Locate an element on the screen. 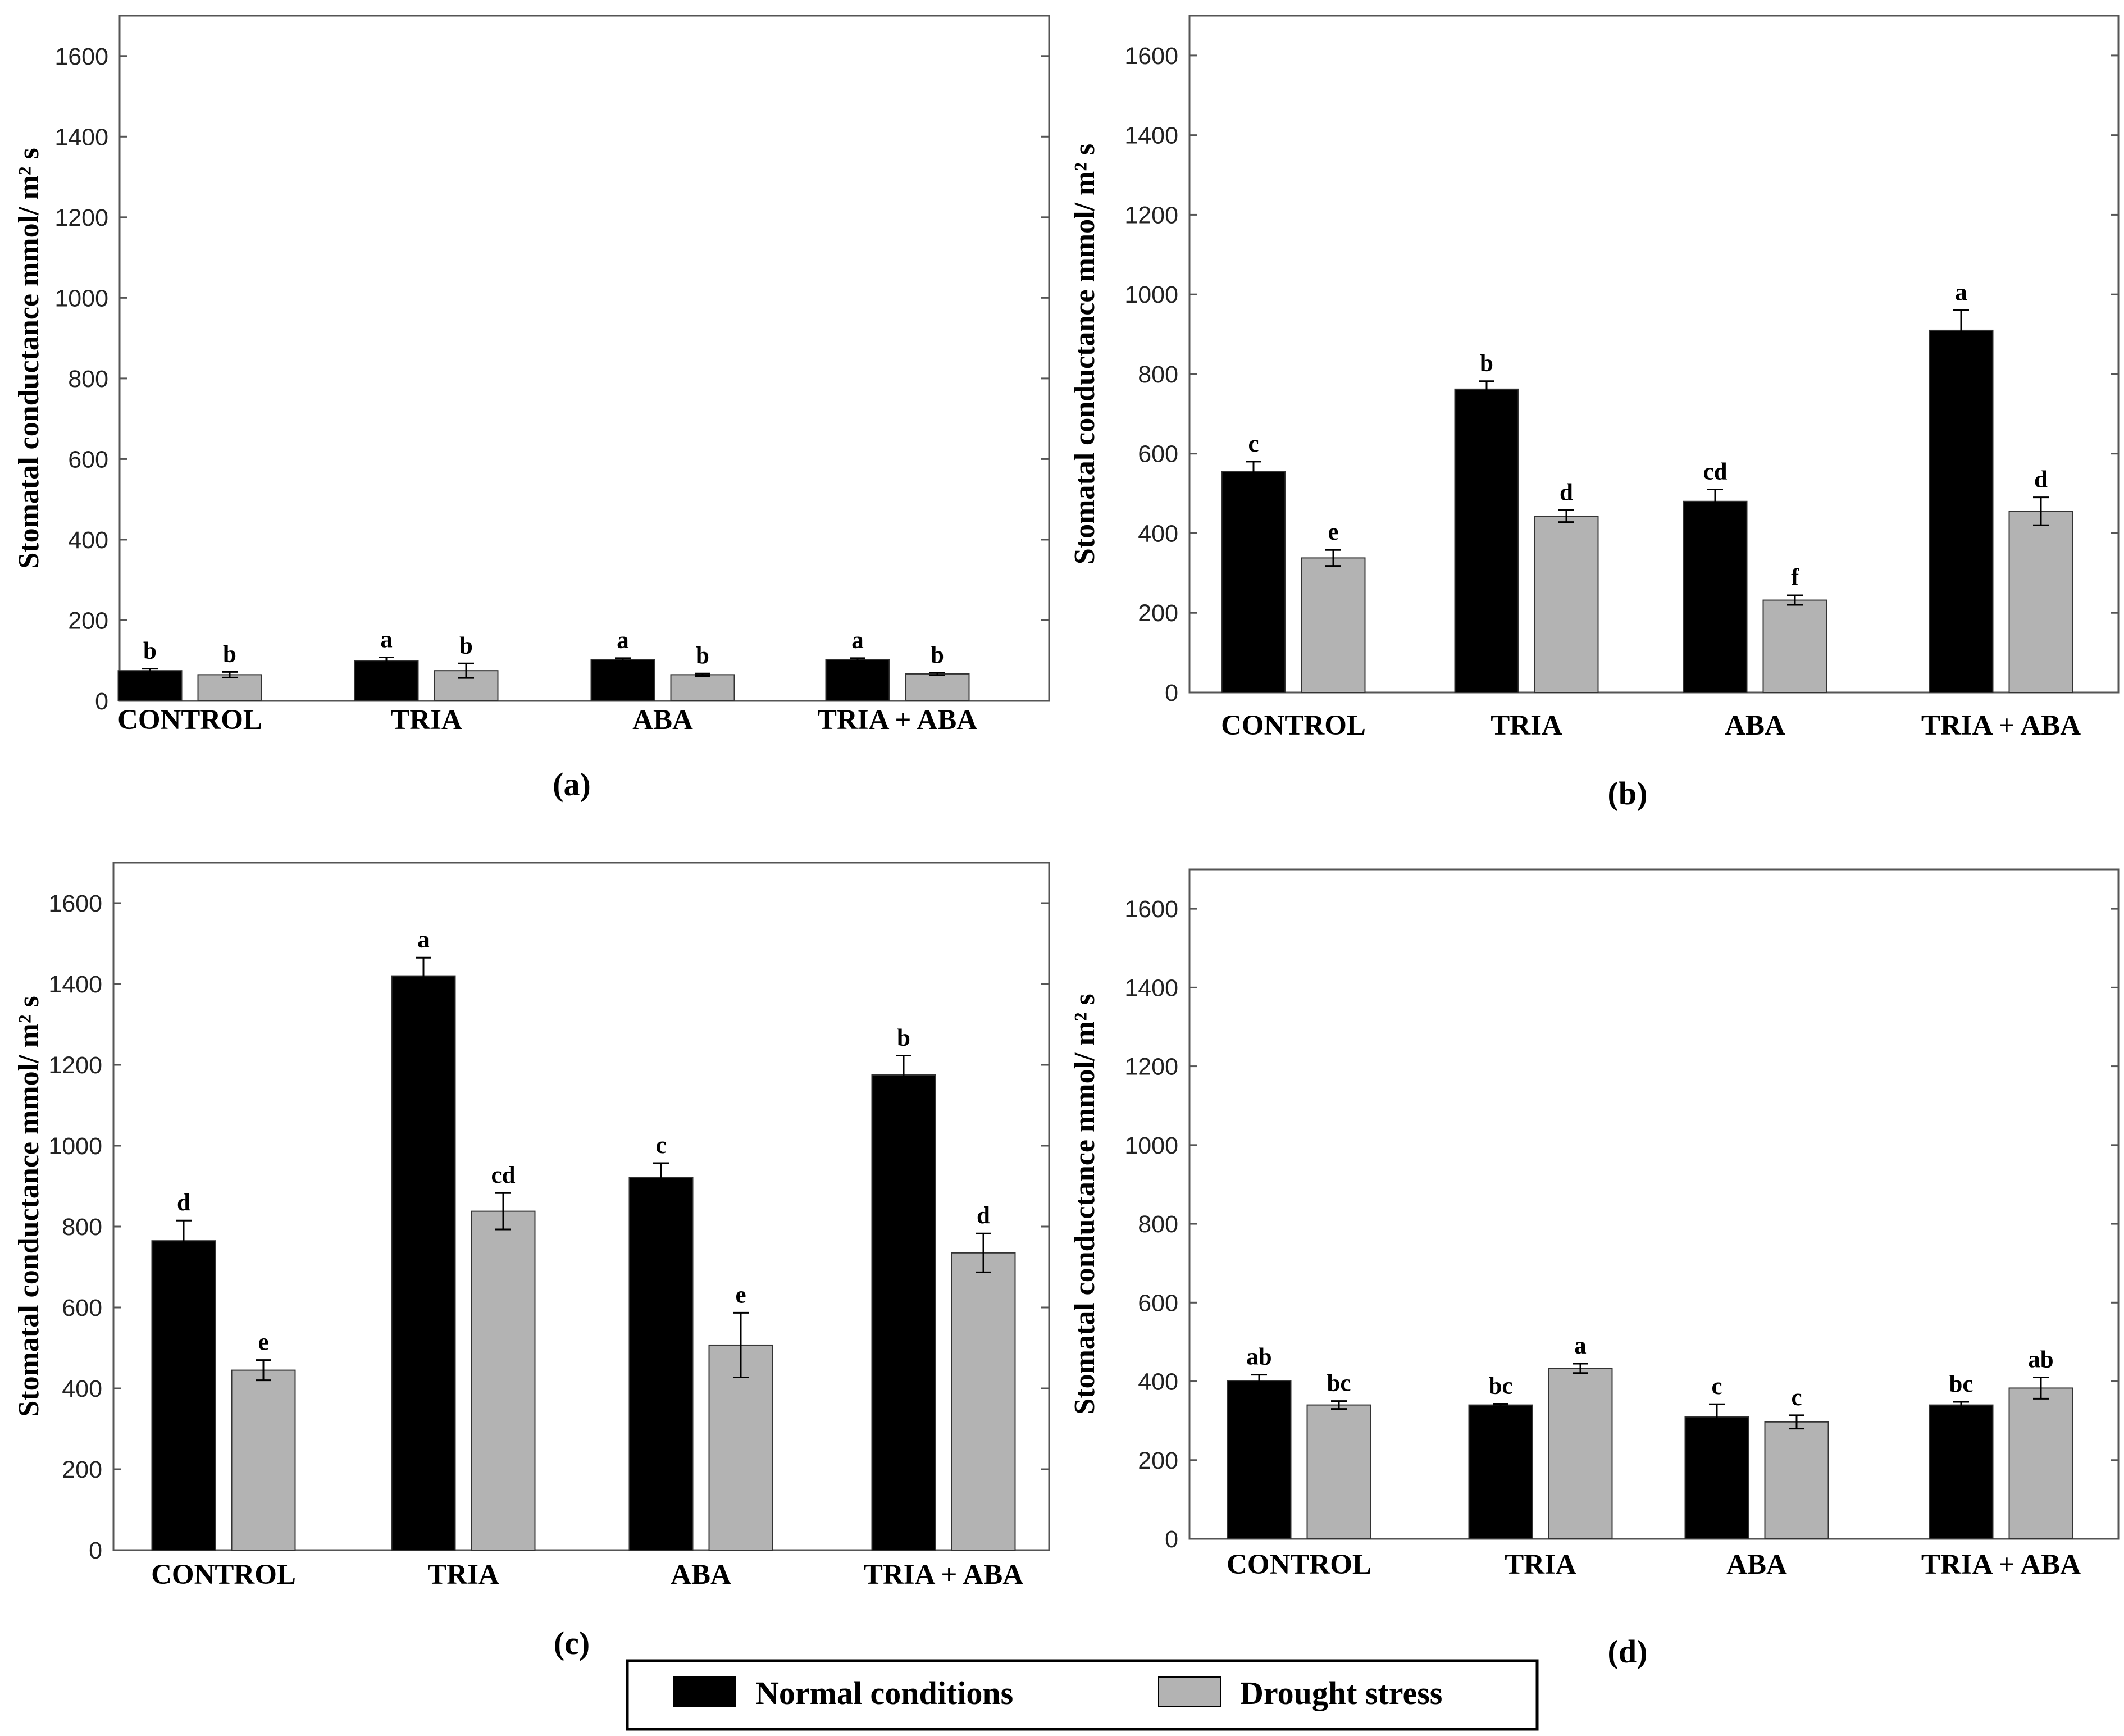  panel-label: (a) is located at coordinates (572, 784).